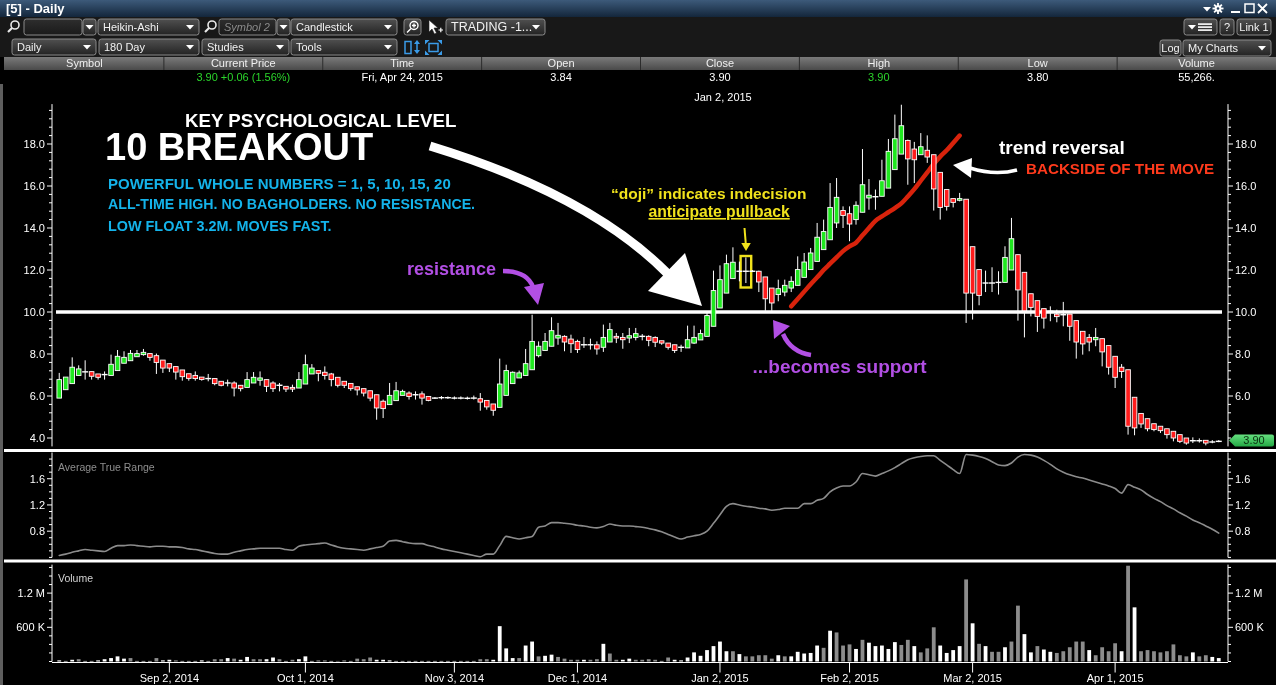 This screenshot has height=685, width=1276. What do you see at coordinates (639, 505) in the screenshot?
I see `line-series` at bounding box center [639, 505].